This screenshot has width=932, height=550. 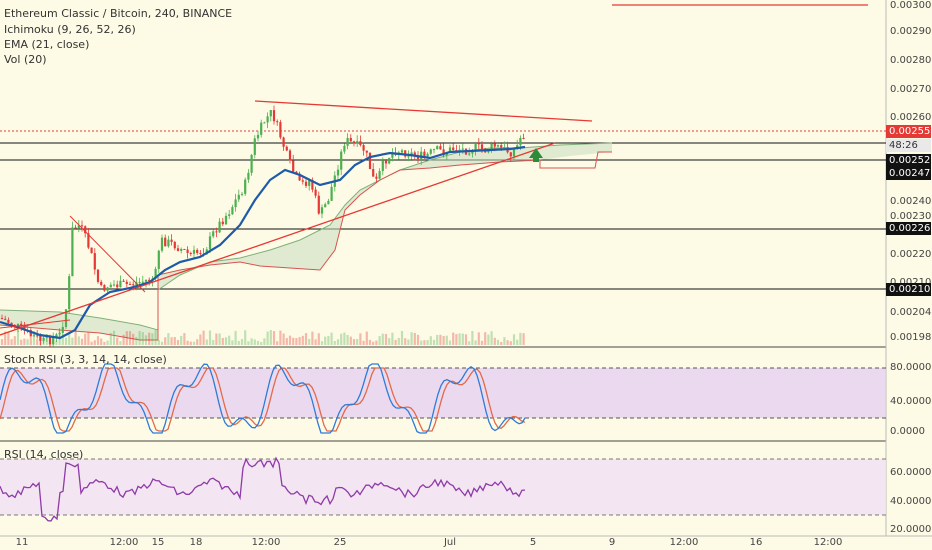 I want to click on indicator-ema: EMA (21, close), so click(x=47, y=44).